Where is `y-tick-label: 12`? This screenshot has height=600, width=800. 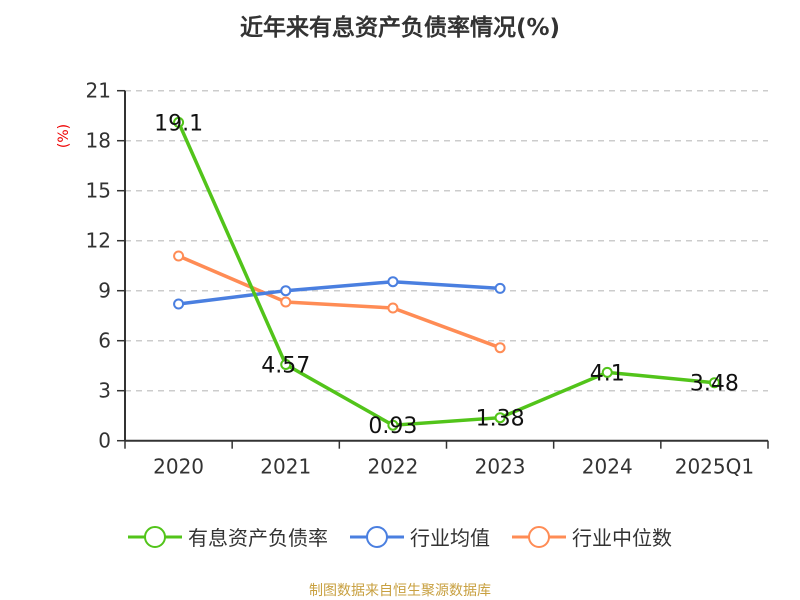 y-tick-label: 12 is located at coordinates (98, 241).